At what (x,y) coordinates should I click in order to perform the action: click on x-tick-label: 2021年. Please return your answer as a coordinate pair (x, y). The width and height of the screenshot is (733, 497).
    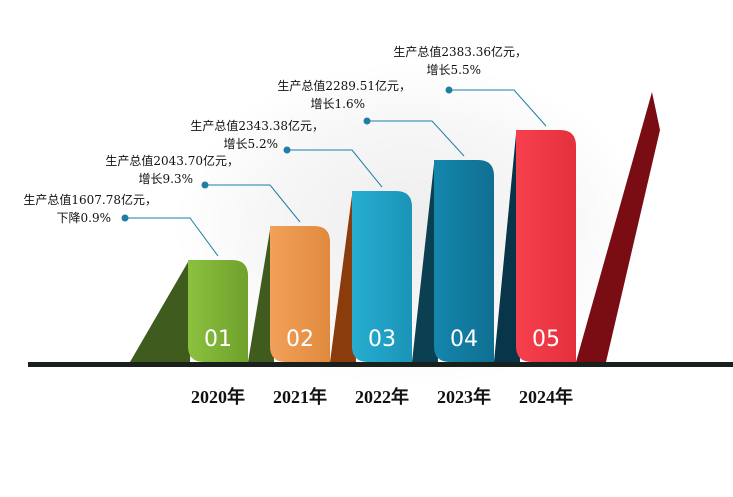
    Looking at the image, I should click on (300, 396).